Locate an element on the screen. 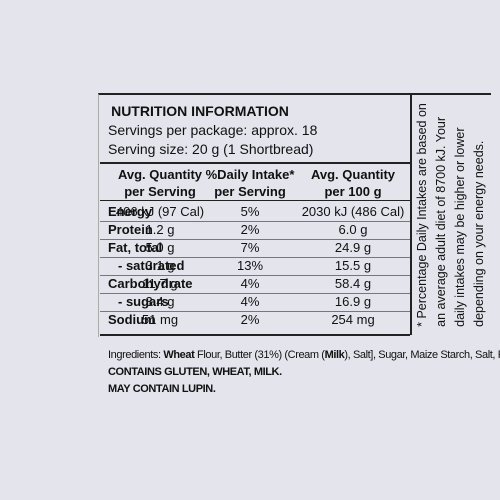 This screenshot has width=500, height=500. footnote-line: an average adult diet of 8700 kJ. Your is located at coordinates (441, 221).